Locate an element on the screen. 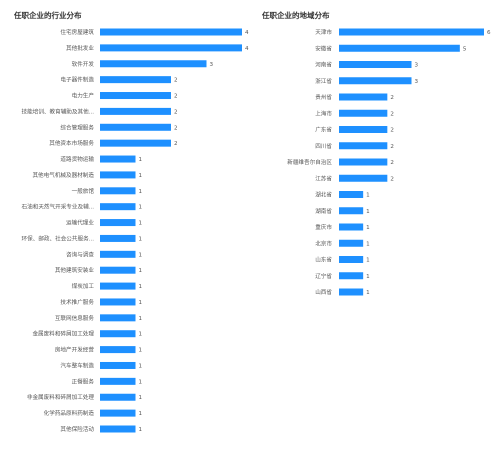 The image size is (500, 466). industry-chart-title: 任职企业的行业分布 is located at coordinates (48, 15).